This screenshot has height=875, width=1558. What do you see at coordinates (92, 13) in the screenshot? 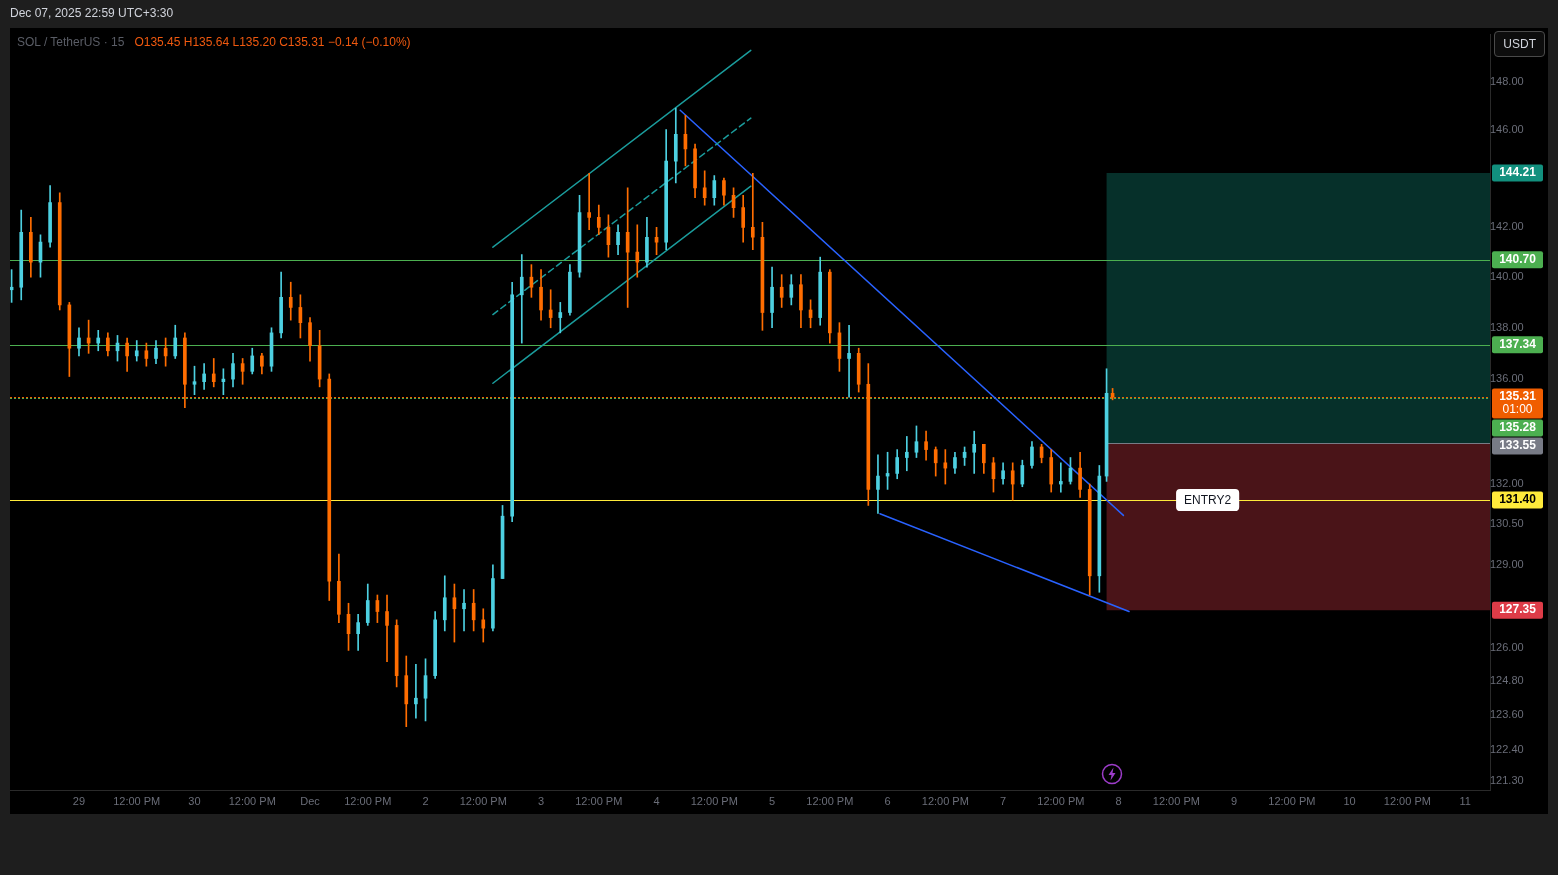
I see `text: Dec 07, 2025 22:59 UTC+3:30` at bounding box center [92, 13].